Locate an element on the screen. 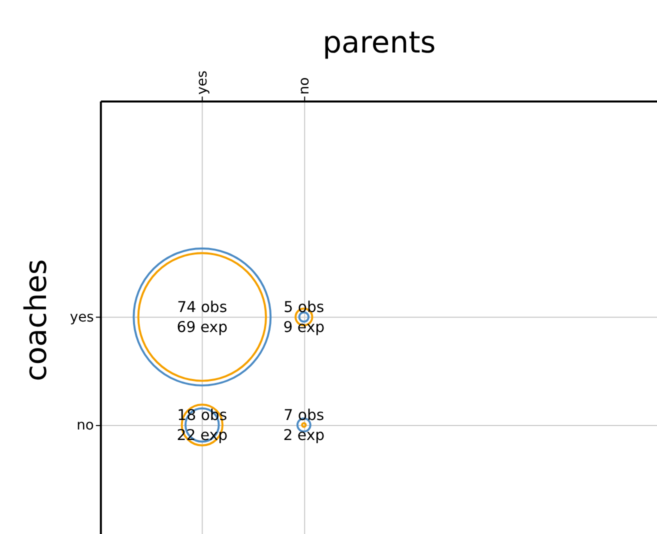 The image size is (657, 534). text: parents is located at coordinates (379, 43).